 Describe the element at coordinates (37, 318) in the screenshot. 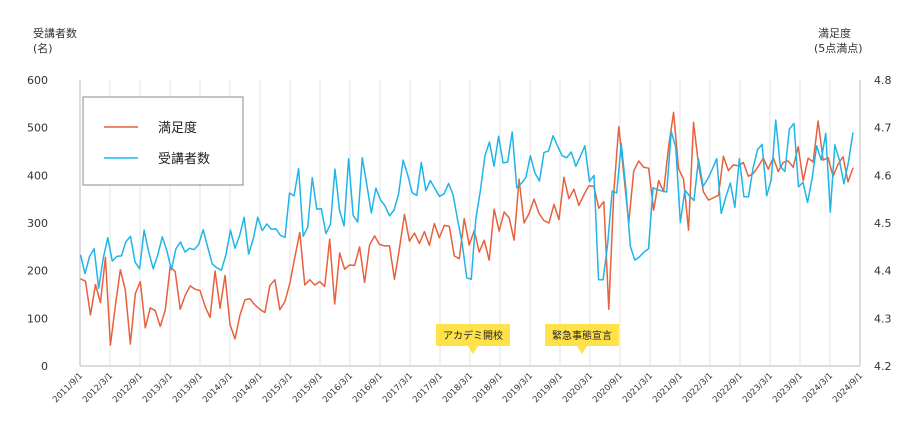

I see `y-left-tick-label: 100` at that location.